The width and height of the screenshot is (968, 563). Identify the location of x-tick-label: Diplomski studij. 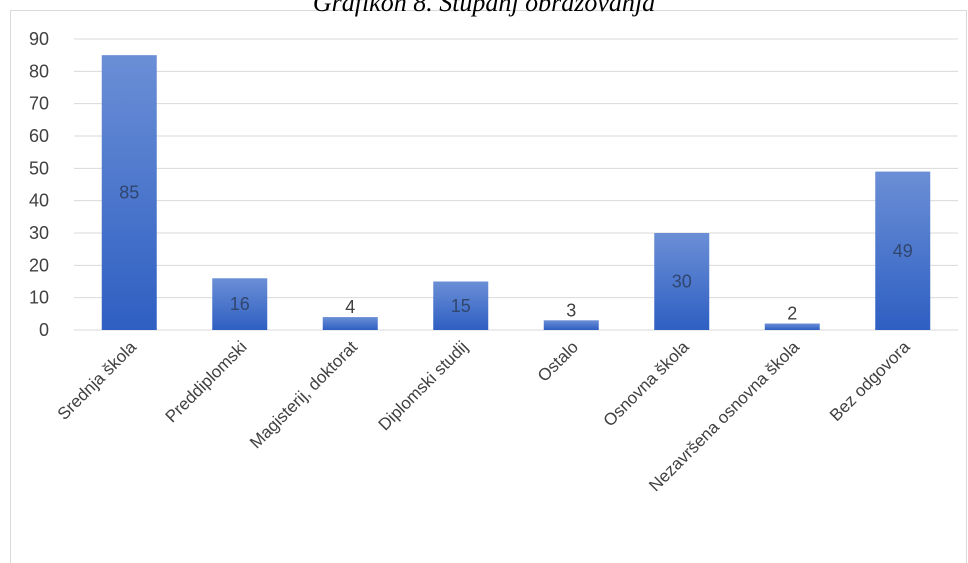
(423, 385).